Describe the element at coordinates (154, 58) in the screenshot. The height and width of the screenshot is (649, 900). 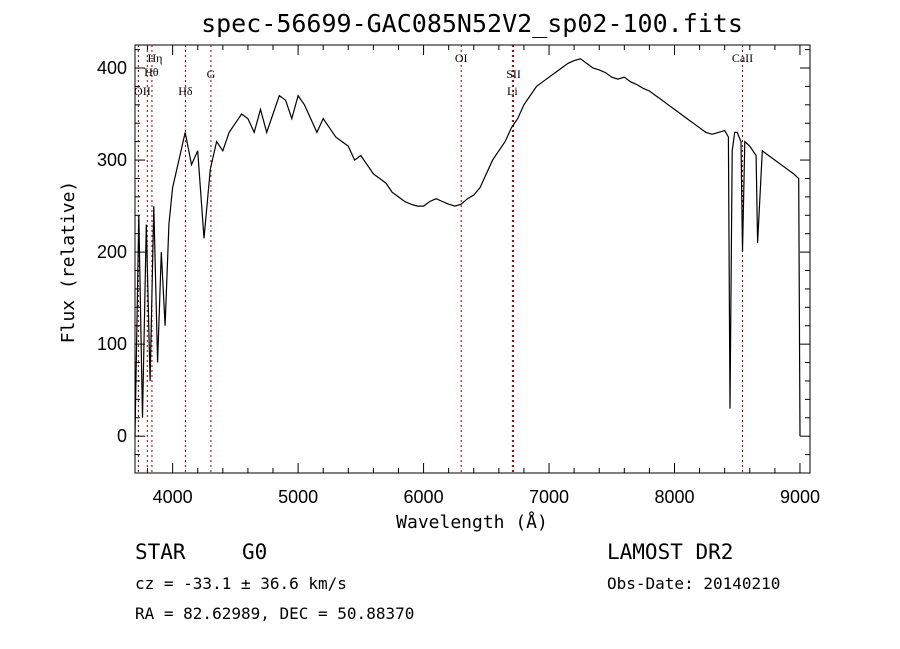
I see `spectral-line-label: Hη` at that location.